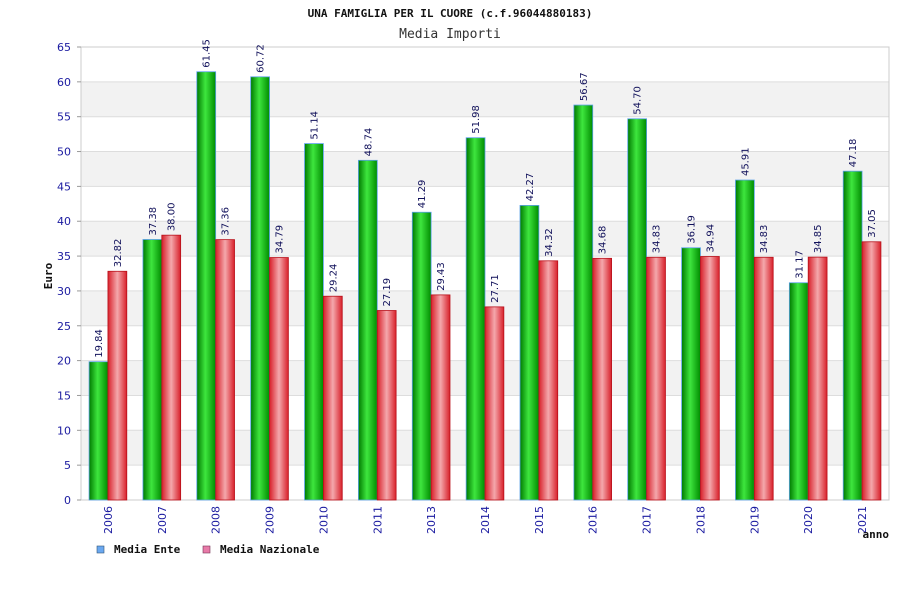 This screenshot has height=600, width=900. Describe the element at coordinates (871, 371) in the screenshot. I see `bar-media-nazionale-2021` at that location.